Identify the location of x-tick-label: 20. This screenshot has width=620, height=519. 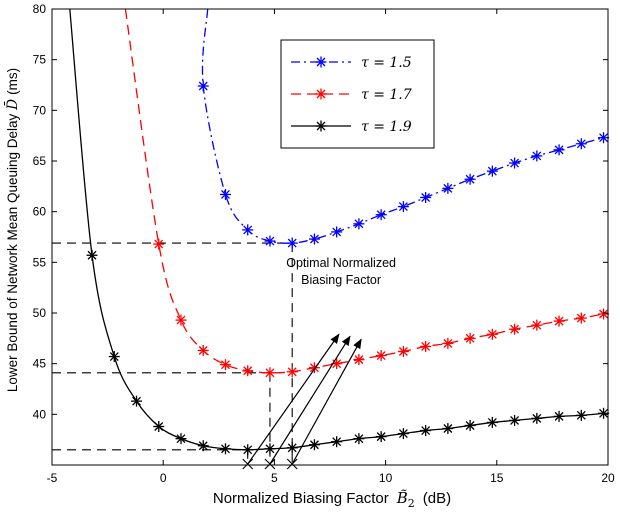
(608, 478).